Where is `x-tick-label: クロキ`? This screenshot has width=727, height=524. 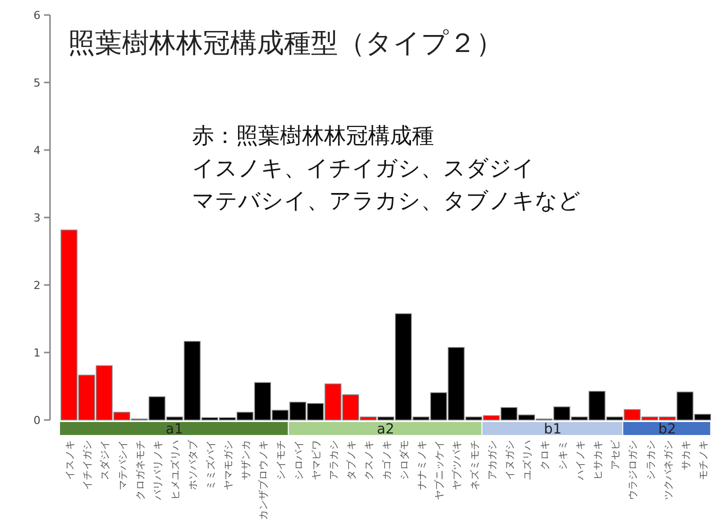 x-tick-label: クロキ is located at coordinates (546, 455).